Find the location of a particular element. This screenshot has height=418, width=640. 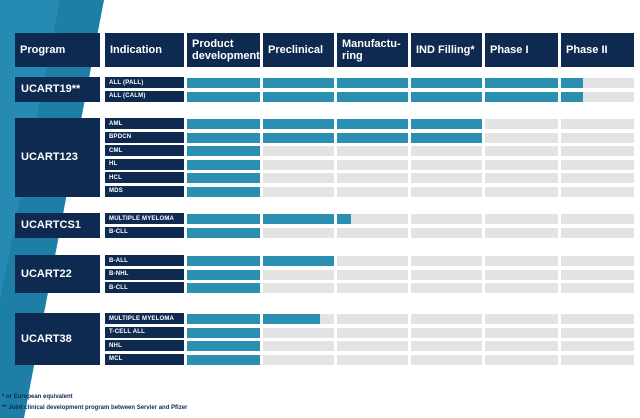

program-label: UCARTCS1 is located at coordinates (57, 225).